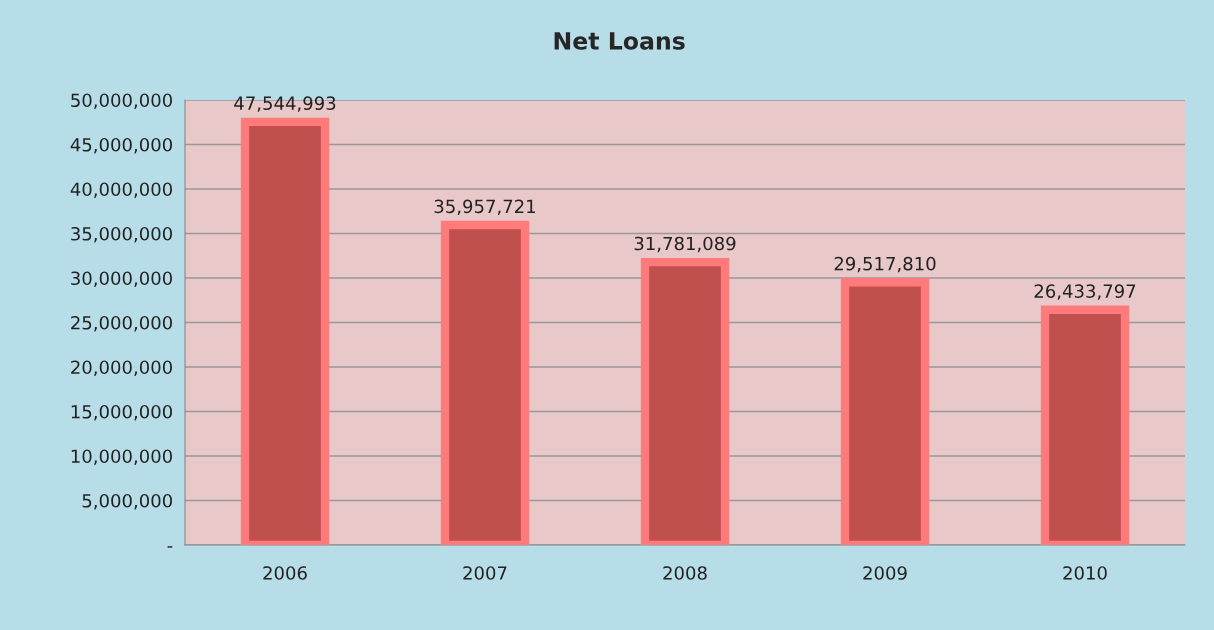 This screenshot has width=1214, height=630. What do you see at coordinates (1085, 292) in the screenshot?
I see `data-label: 26,433,797` at bounding box center [1085, 292].